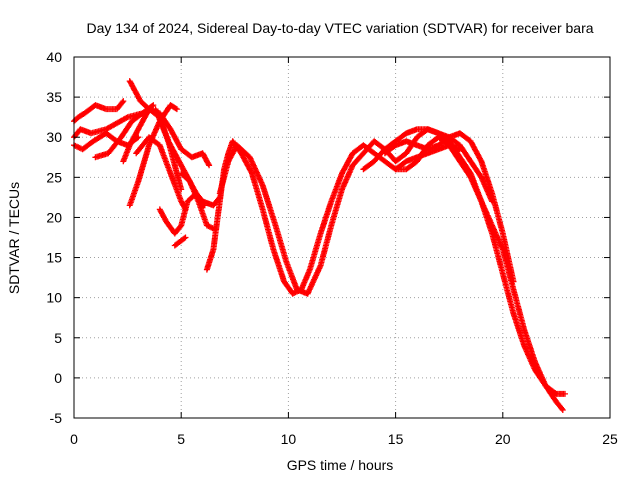  Describe the element at coordinates (54, 137) in the screenshot. I see `y-tick-label: 30` at that location.